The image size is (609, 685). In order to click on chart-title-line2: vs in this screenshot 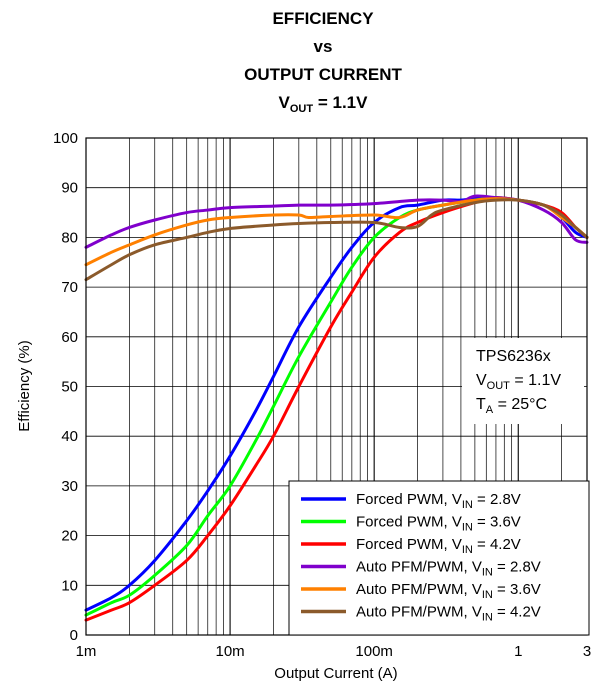, I will do `click(323, 46)`.